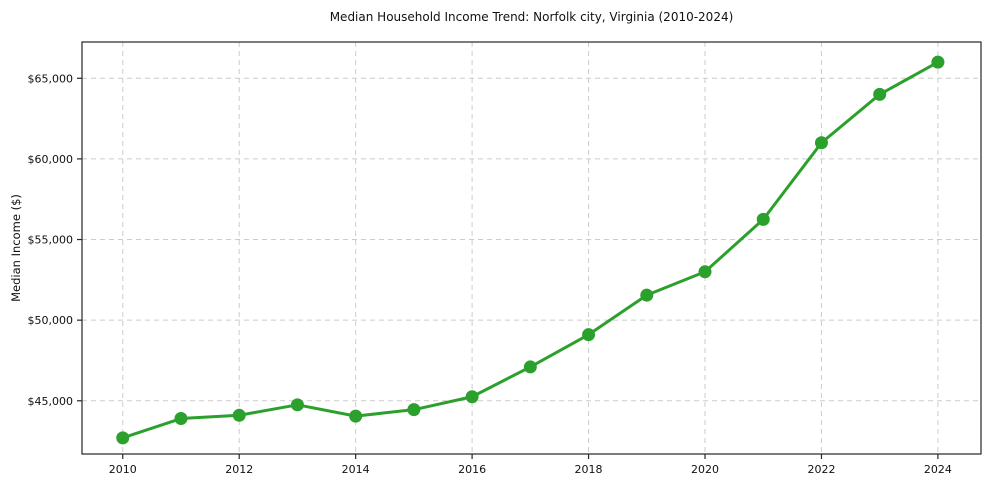 Image resolution: width=989 pixels, height=490 pixels. What do you see at coordinates (239, 415) in the screenshot?
I see `data-point-2012` at bounding box center [239, 415].